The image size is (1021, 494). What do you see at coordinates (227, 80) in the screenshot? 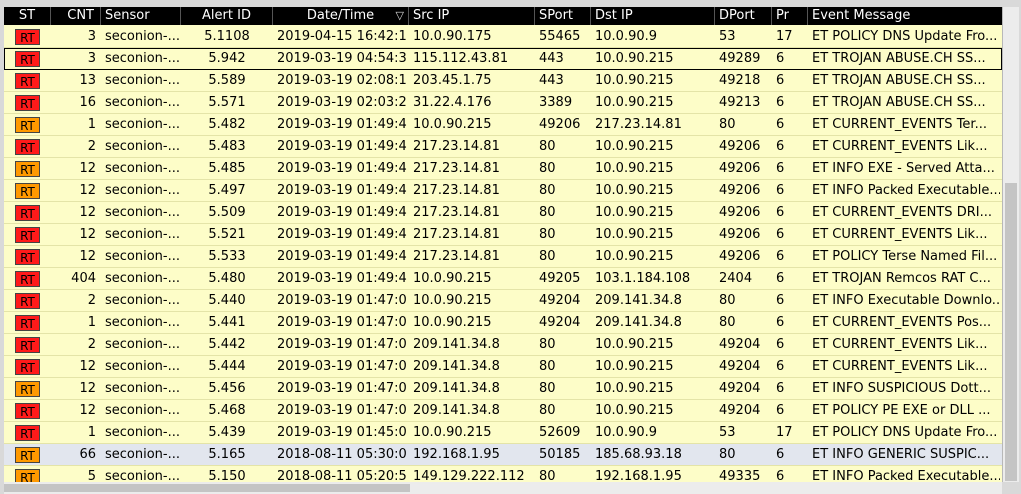
I see `alert-id-cell: 5.589` at bounding box center [227, 80].